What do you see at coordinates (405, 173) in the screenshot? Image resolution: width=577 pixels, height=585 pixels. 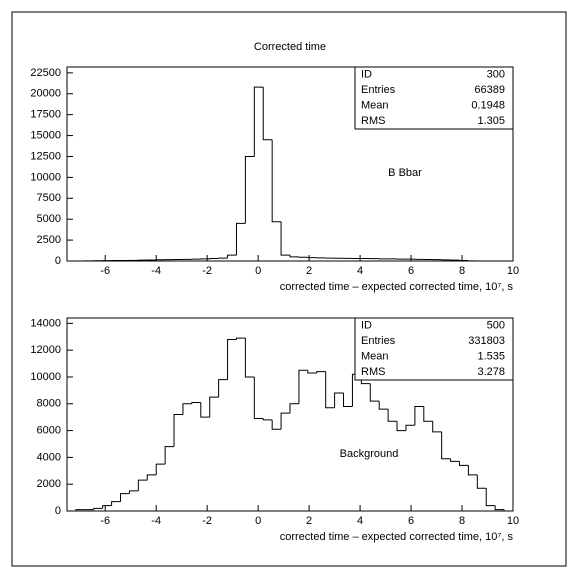 I see `annotation: B Bbar` at bounding box center [405, 173].